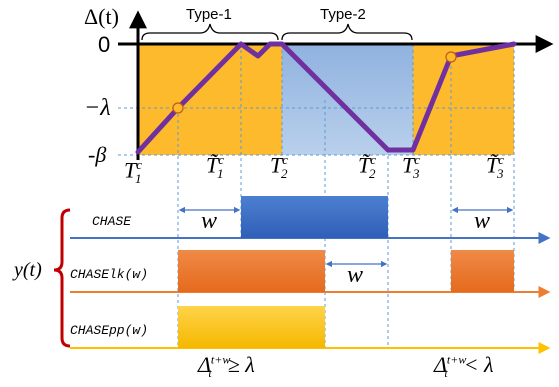 Image resolution: width=559 pixels, height=387 pixels. Describe the element at coordinates (112, 221) in the screenshot. I see `chase-label: CHASE` at that location.